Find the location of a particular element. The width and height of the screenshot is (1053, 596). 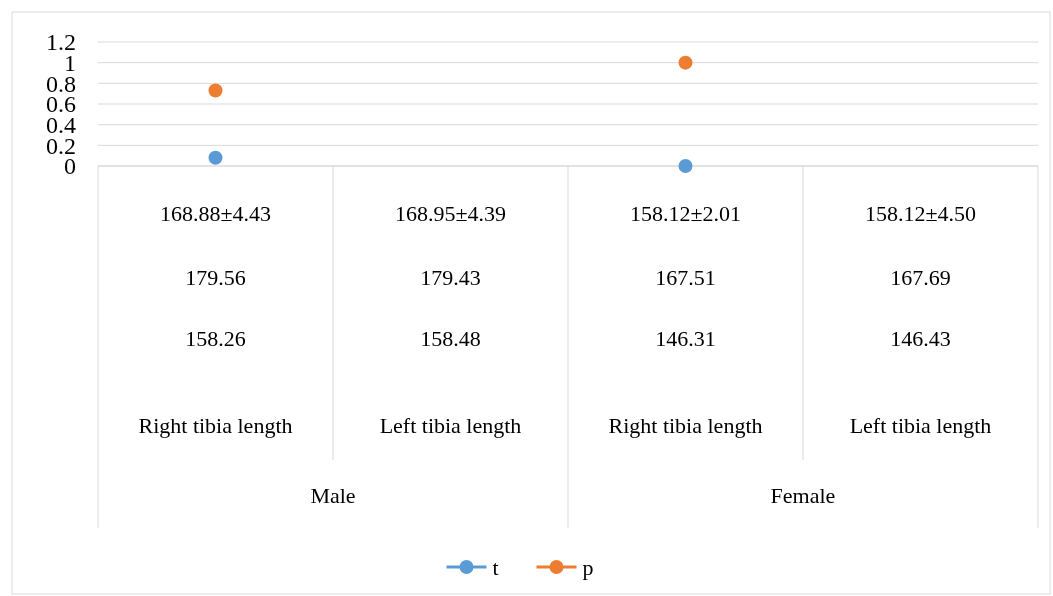

category-label: 158.12±2.01 167.51 146.31 Right tibia length is located at coordinates (685, 319).